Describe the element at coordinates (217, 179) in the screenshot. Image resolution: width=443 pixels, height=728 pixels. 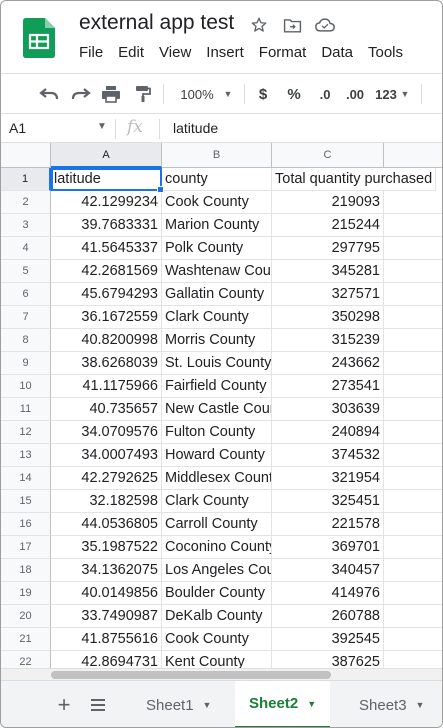
I see `cell-county: county` at that location.